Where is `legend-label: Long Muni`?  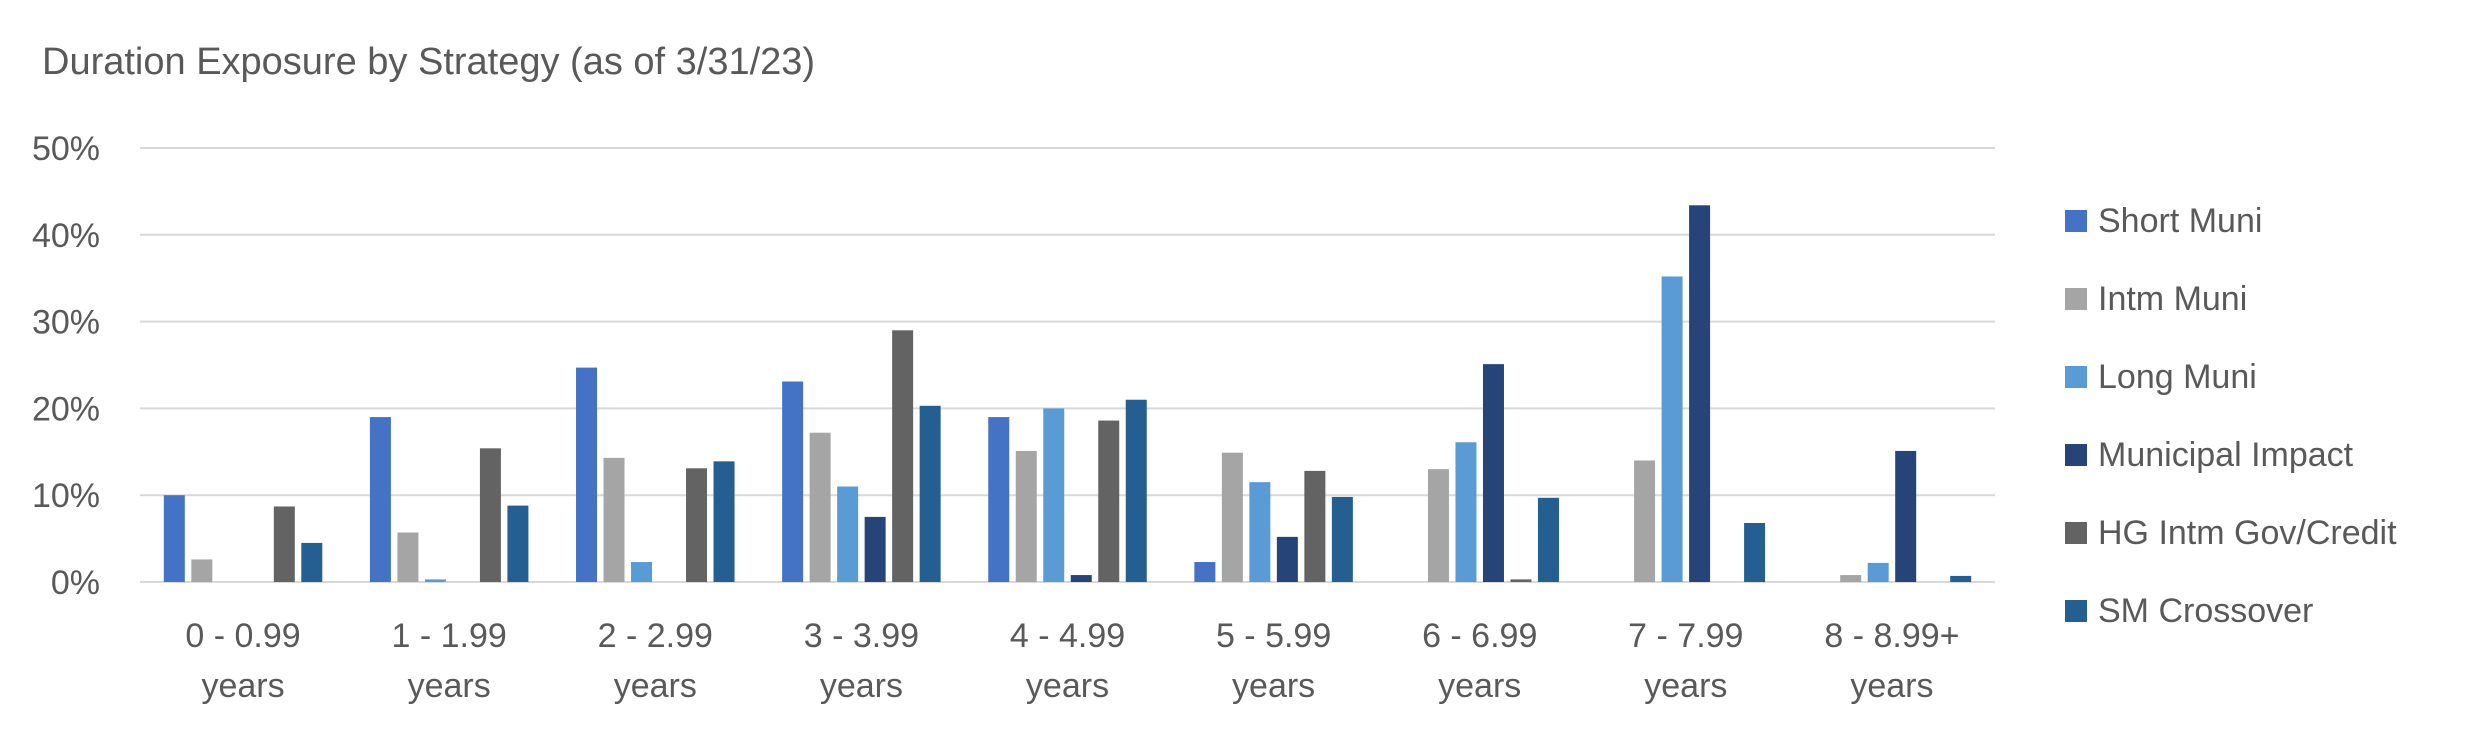
legend-label: Long Muni is located at coordinates (2177, 377).